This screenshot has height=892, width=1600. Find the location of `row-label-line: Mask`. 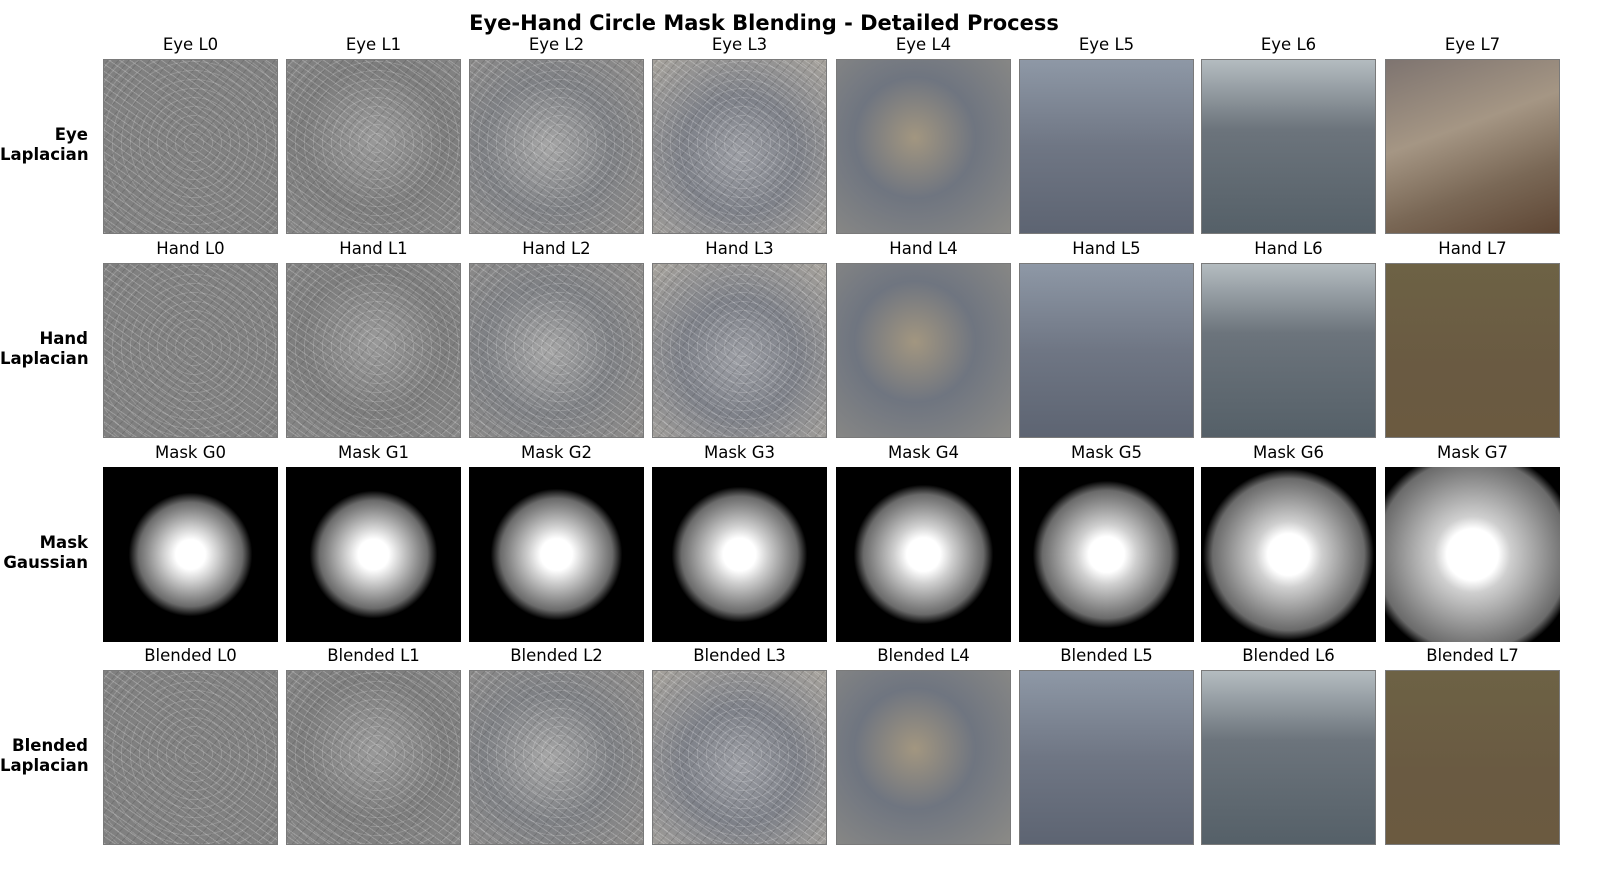

row-label-line: Mask is located at coordinates (63, 542).